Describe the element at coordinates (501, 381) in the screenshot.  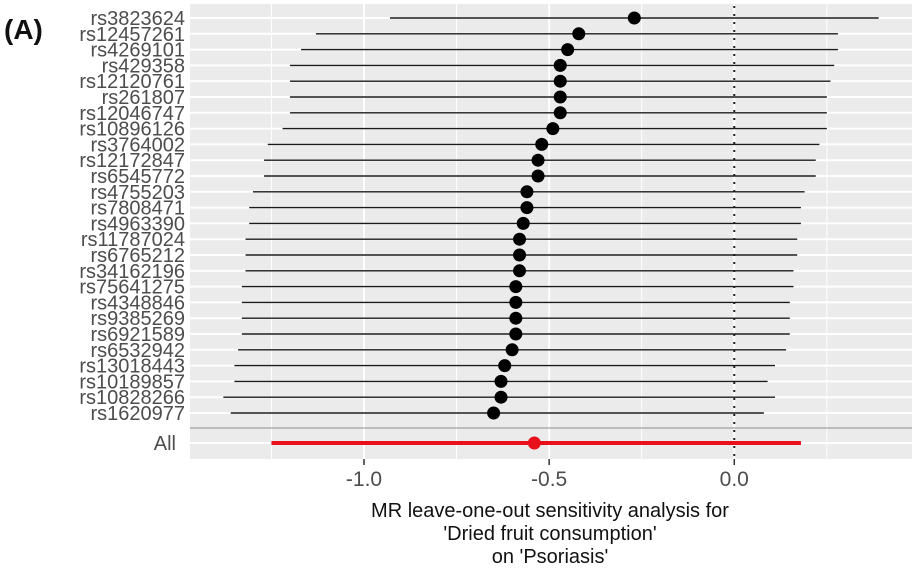
I see `point-rs10189857` at that location.